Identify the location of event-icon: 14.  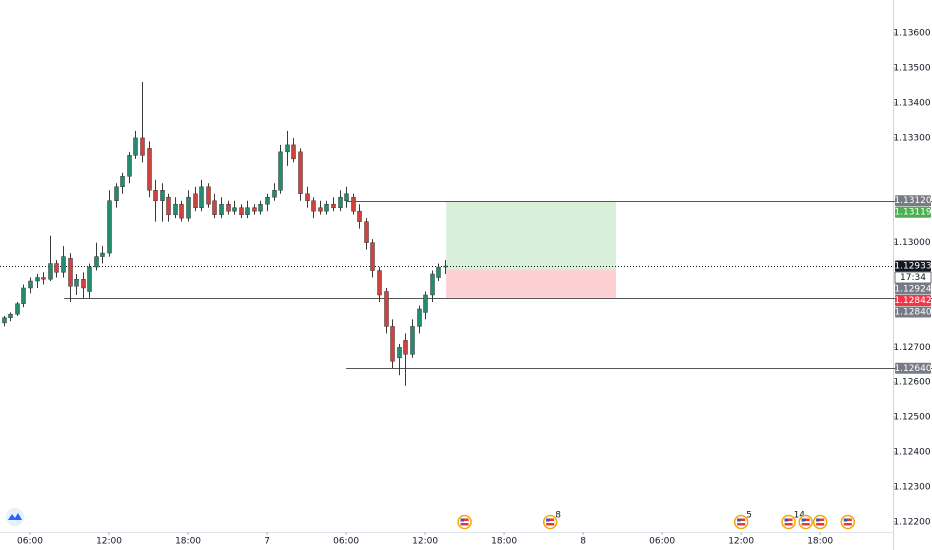
(793, 520).